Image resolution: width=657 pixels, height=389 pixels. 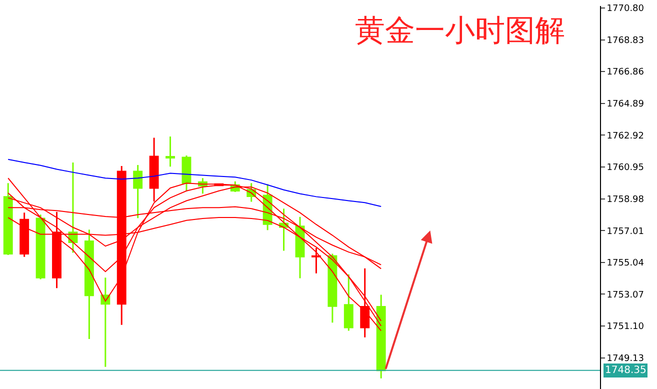 What do you see at coordinates (625, 263) in the screenshot?
I see `y-tick-label: 1755.04` at bounding box center [625, 263].